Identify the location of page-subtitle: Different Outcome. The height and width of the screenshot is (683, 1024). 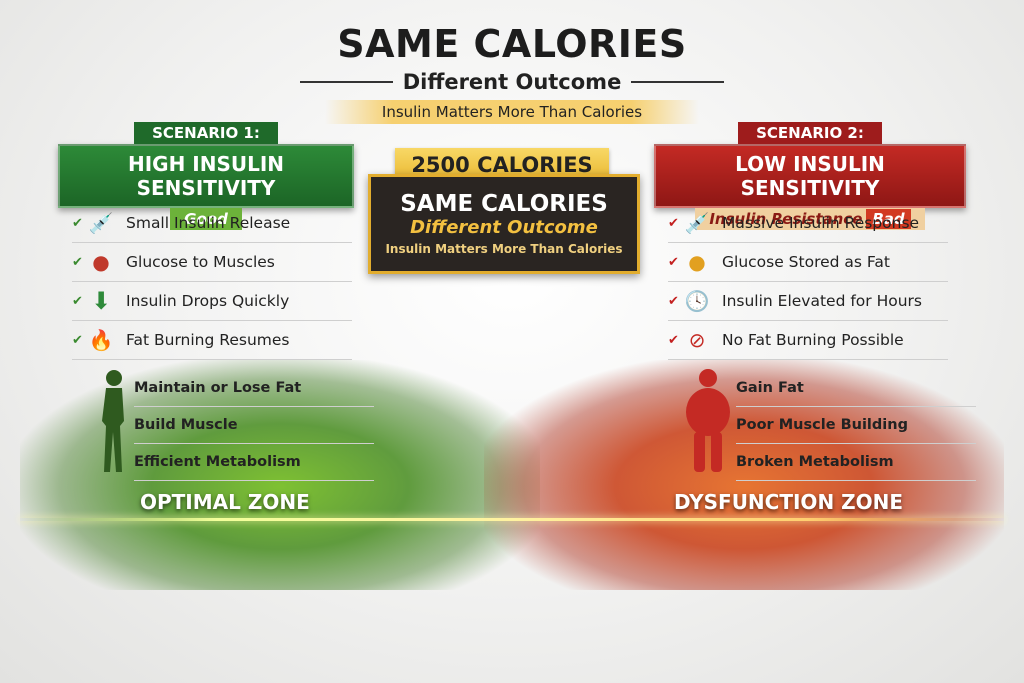
(512, 82).